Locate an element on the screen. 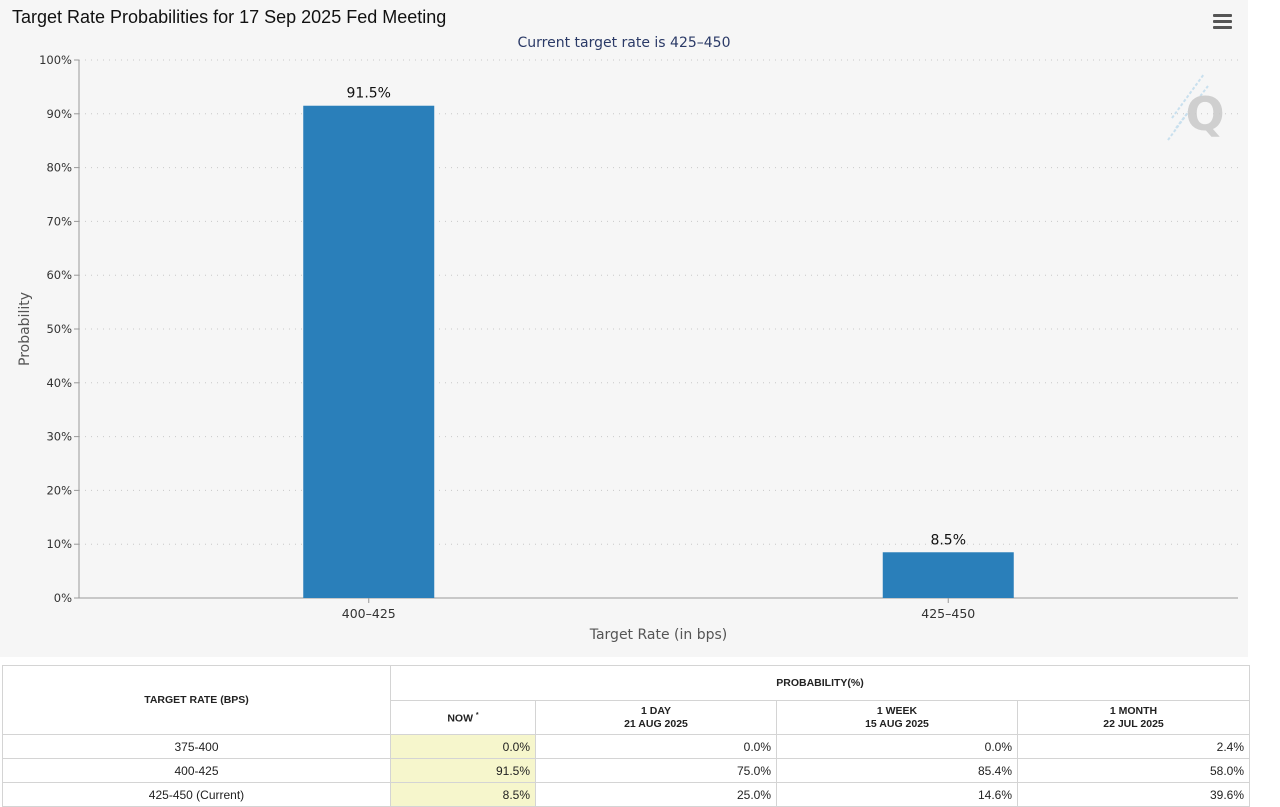  y-tick-label: 20% is located at coordinates (59, 490).